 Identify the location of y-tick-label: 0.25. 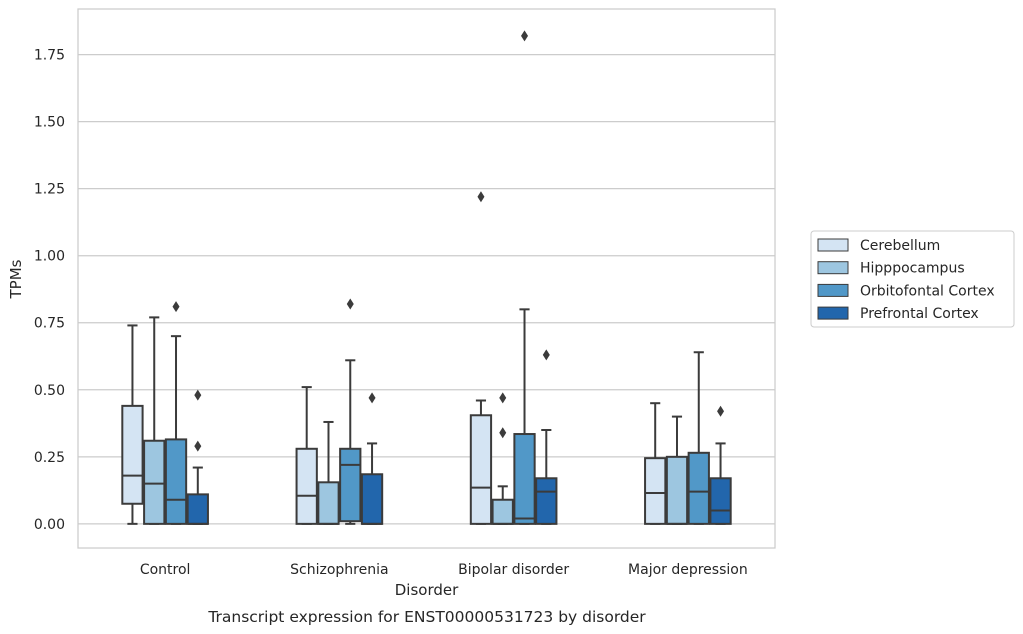
(49, 458).